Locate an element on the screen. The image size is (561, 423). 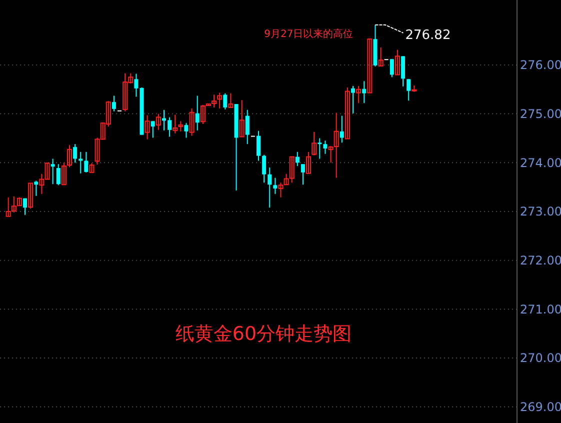
y-tick-label: 269.00 is located at coordinates (540, 407).